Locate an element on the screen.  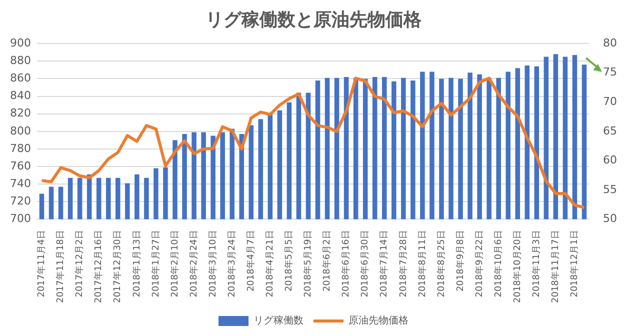
x-tick-label: 2018年6月30日 is located at coordinates (365, 264).